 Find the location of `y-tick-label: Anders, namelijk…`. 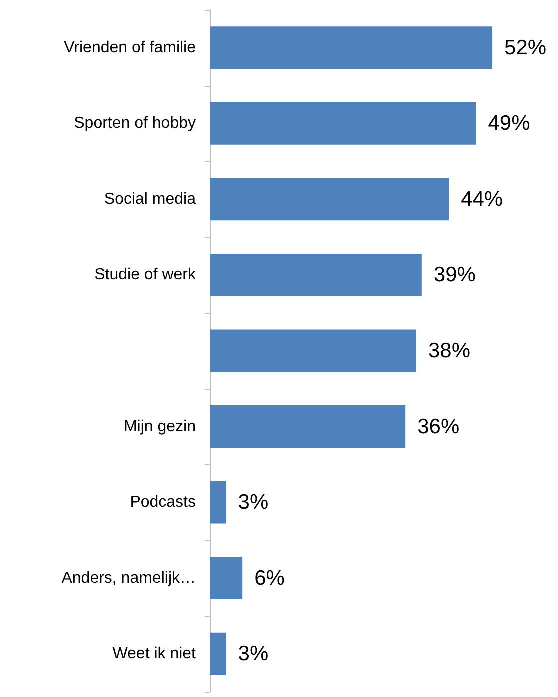

y-tick-label: Anders, namelijk… is located at coordinates (129, 578).